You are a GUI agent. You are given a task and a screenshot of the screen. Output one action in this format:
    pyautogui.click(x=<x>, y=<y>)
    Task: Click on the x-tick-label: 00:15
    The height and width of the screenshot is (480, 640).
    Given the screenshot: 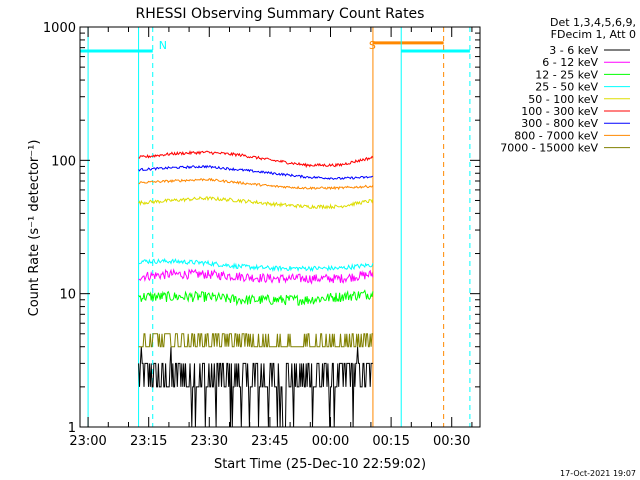 What is the action you would take?
    pyautogui.click(x=390, y=441)
    